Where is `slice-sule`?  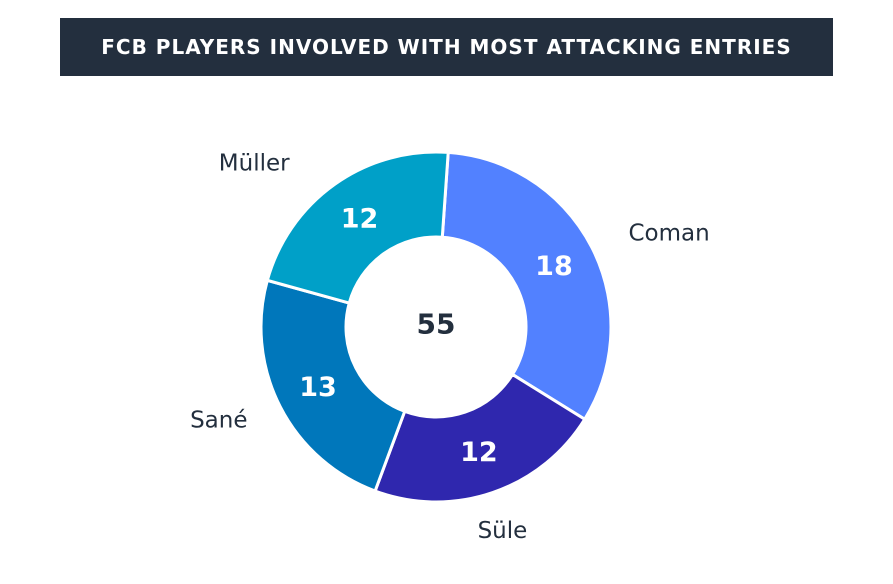
slice-sule is located at coordinates (480, 438).